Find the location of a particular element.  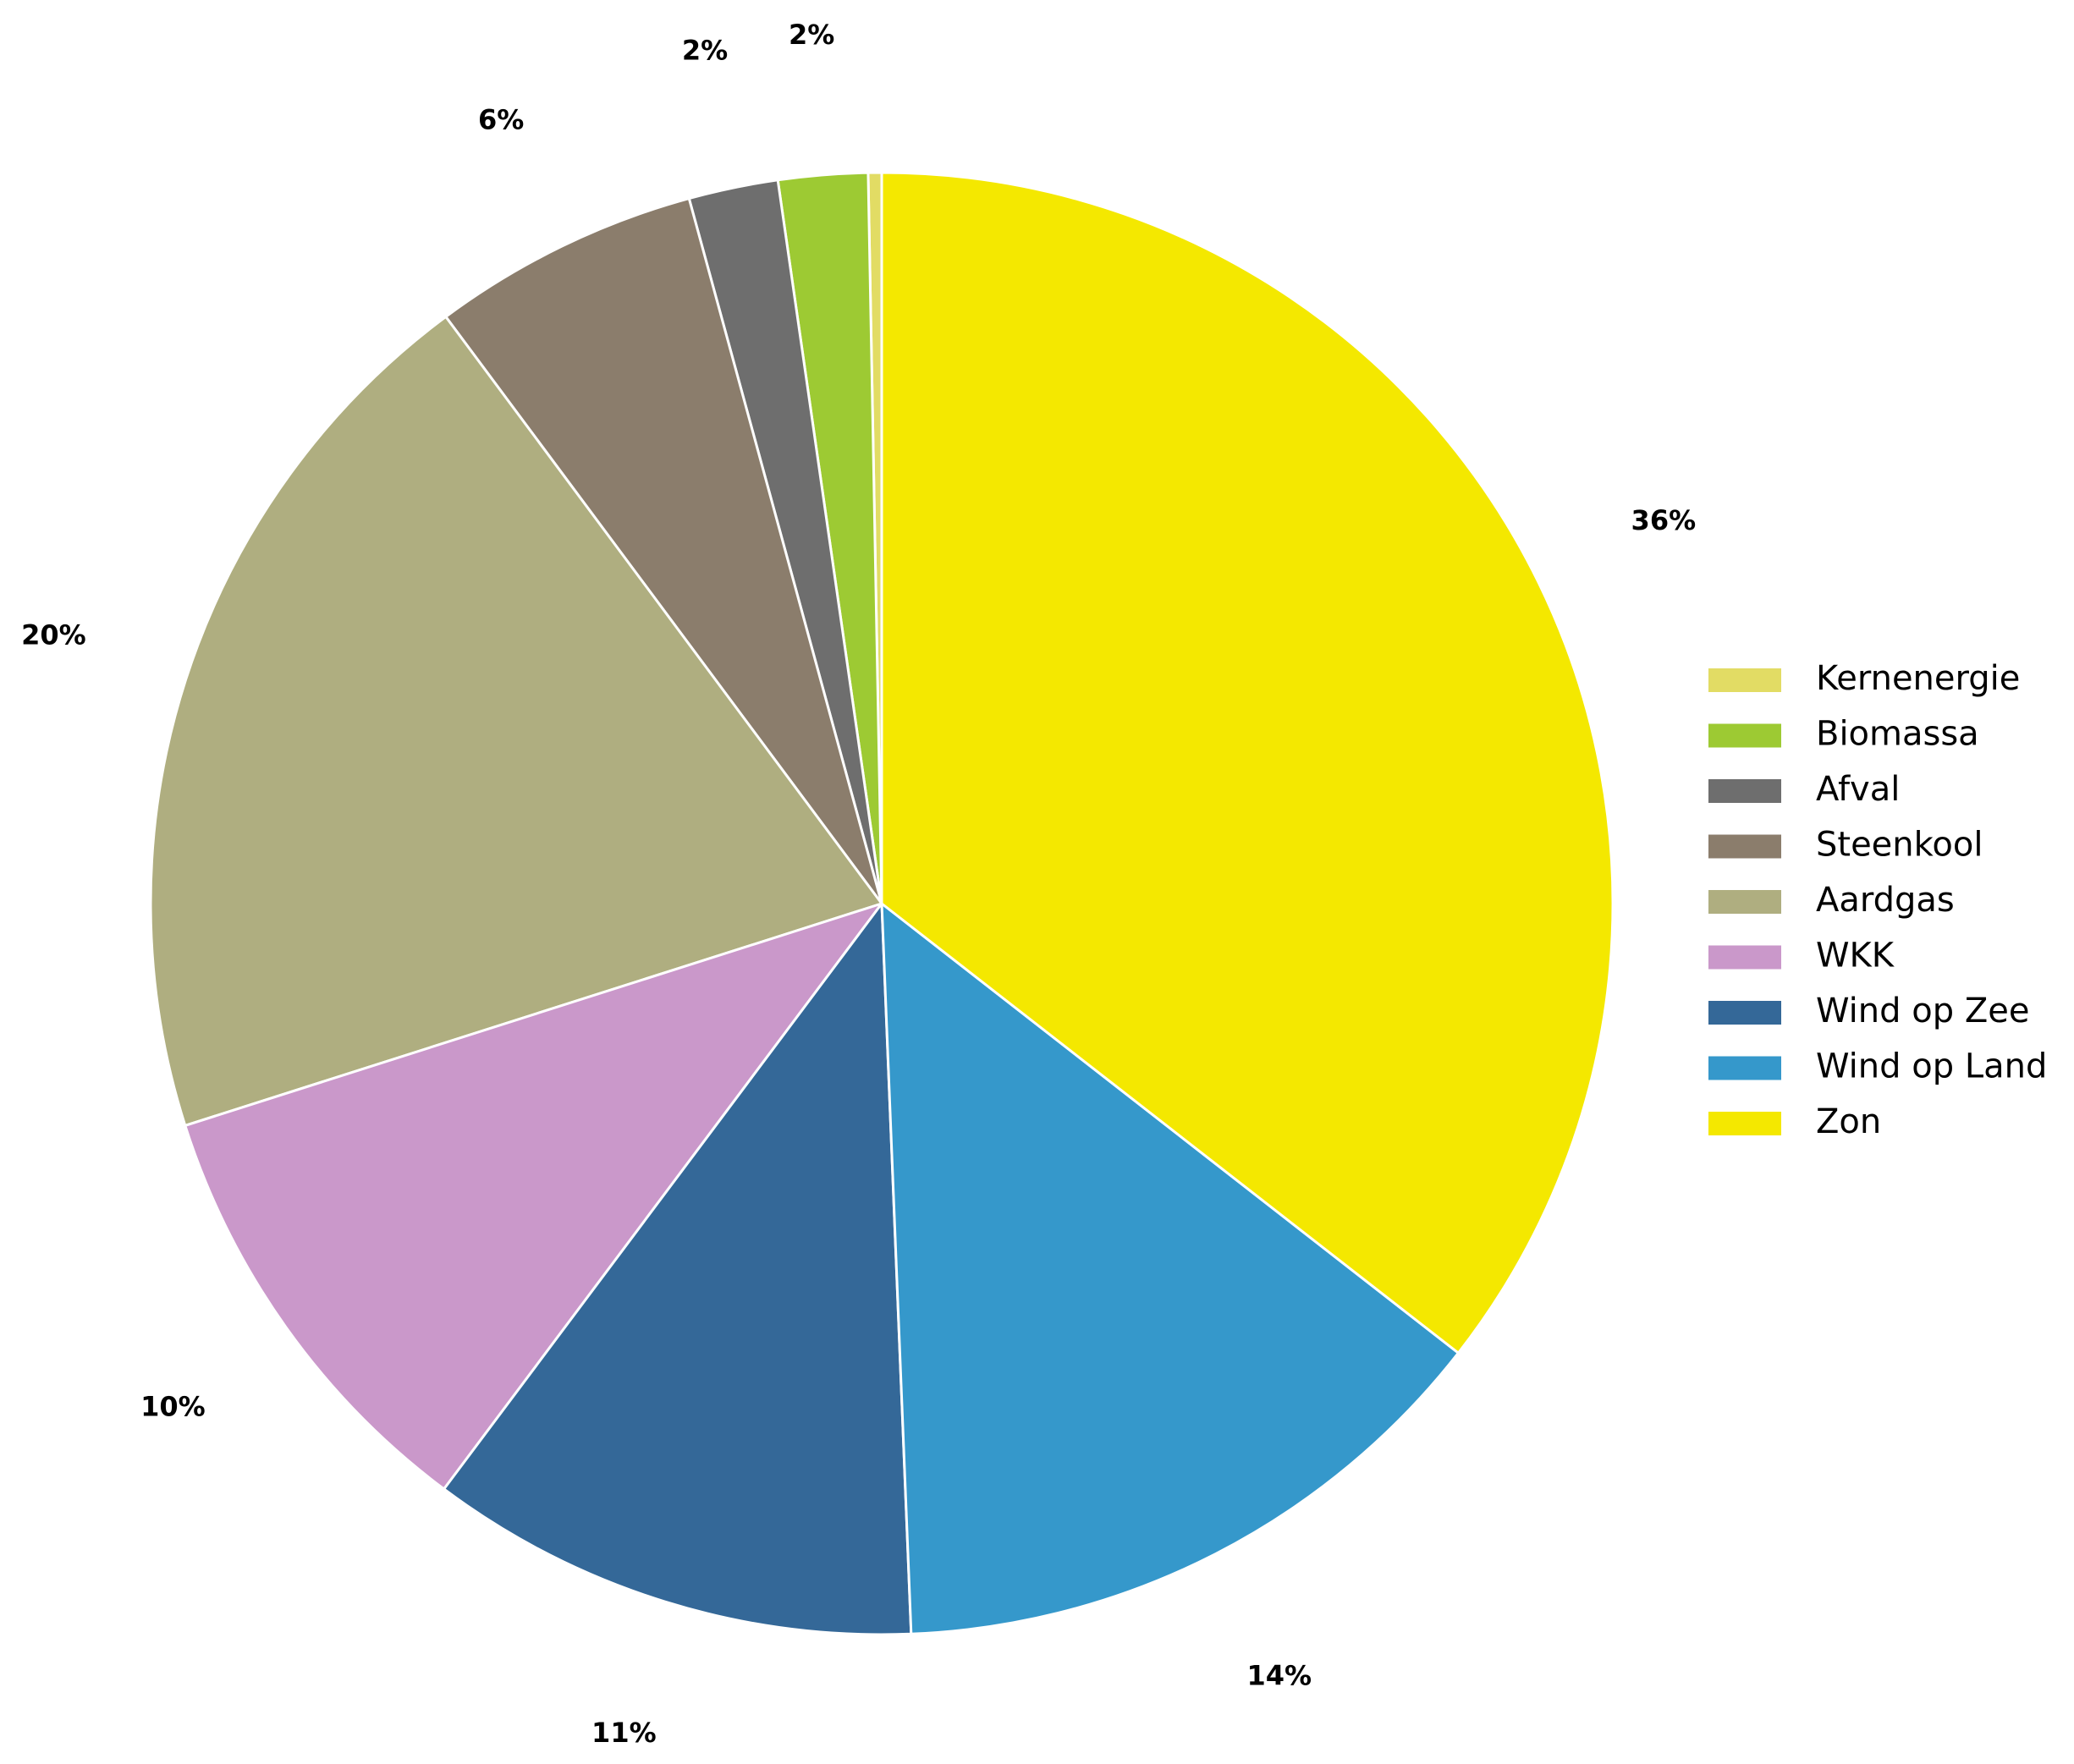

legend-label: Zon is located at coordinates (1848, 1121).